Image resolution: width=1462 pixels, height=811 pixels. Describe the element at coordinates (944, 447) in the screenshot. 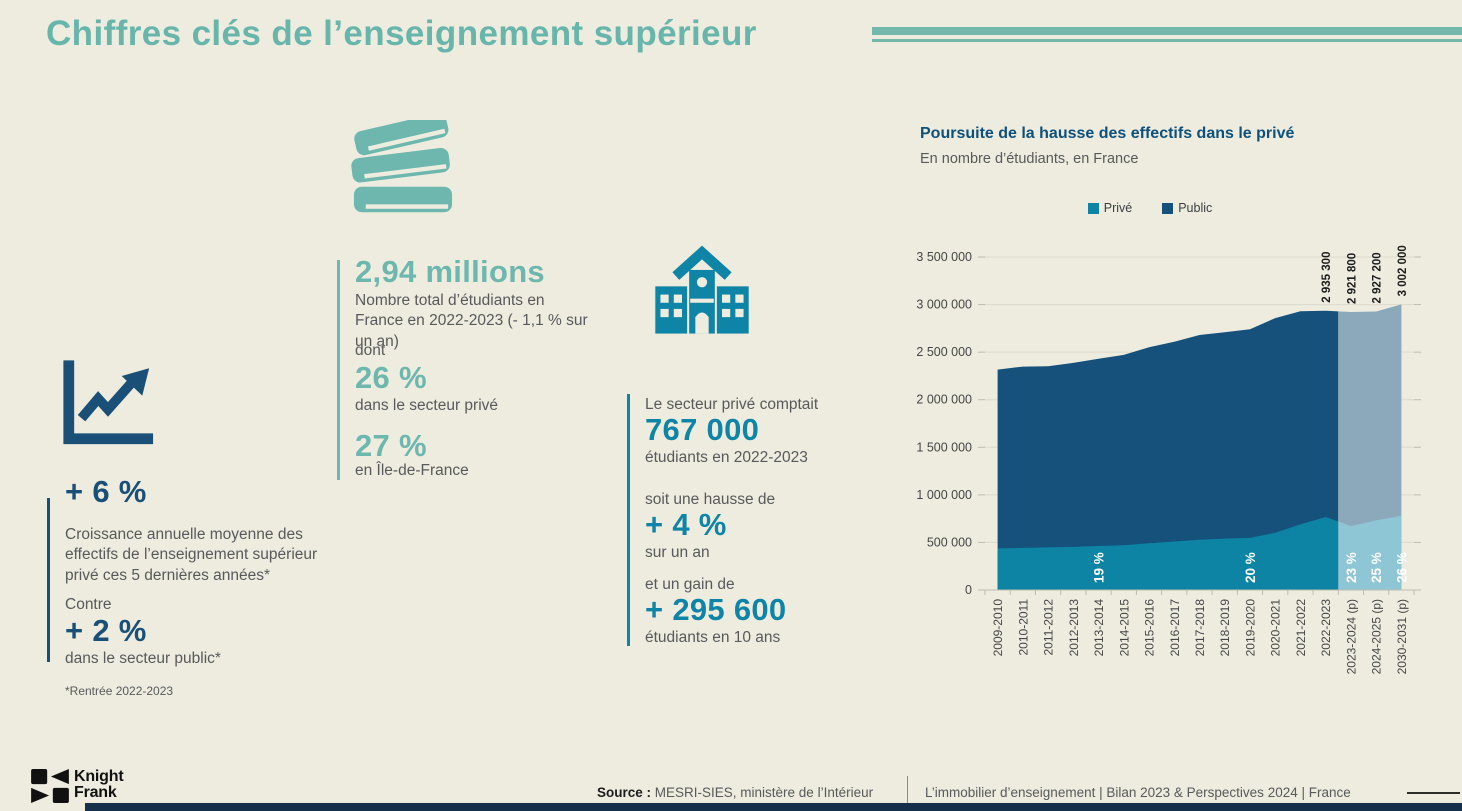

I see `svg-text: 1 500 000` at that location.